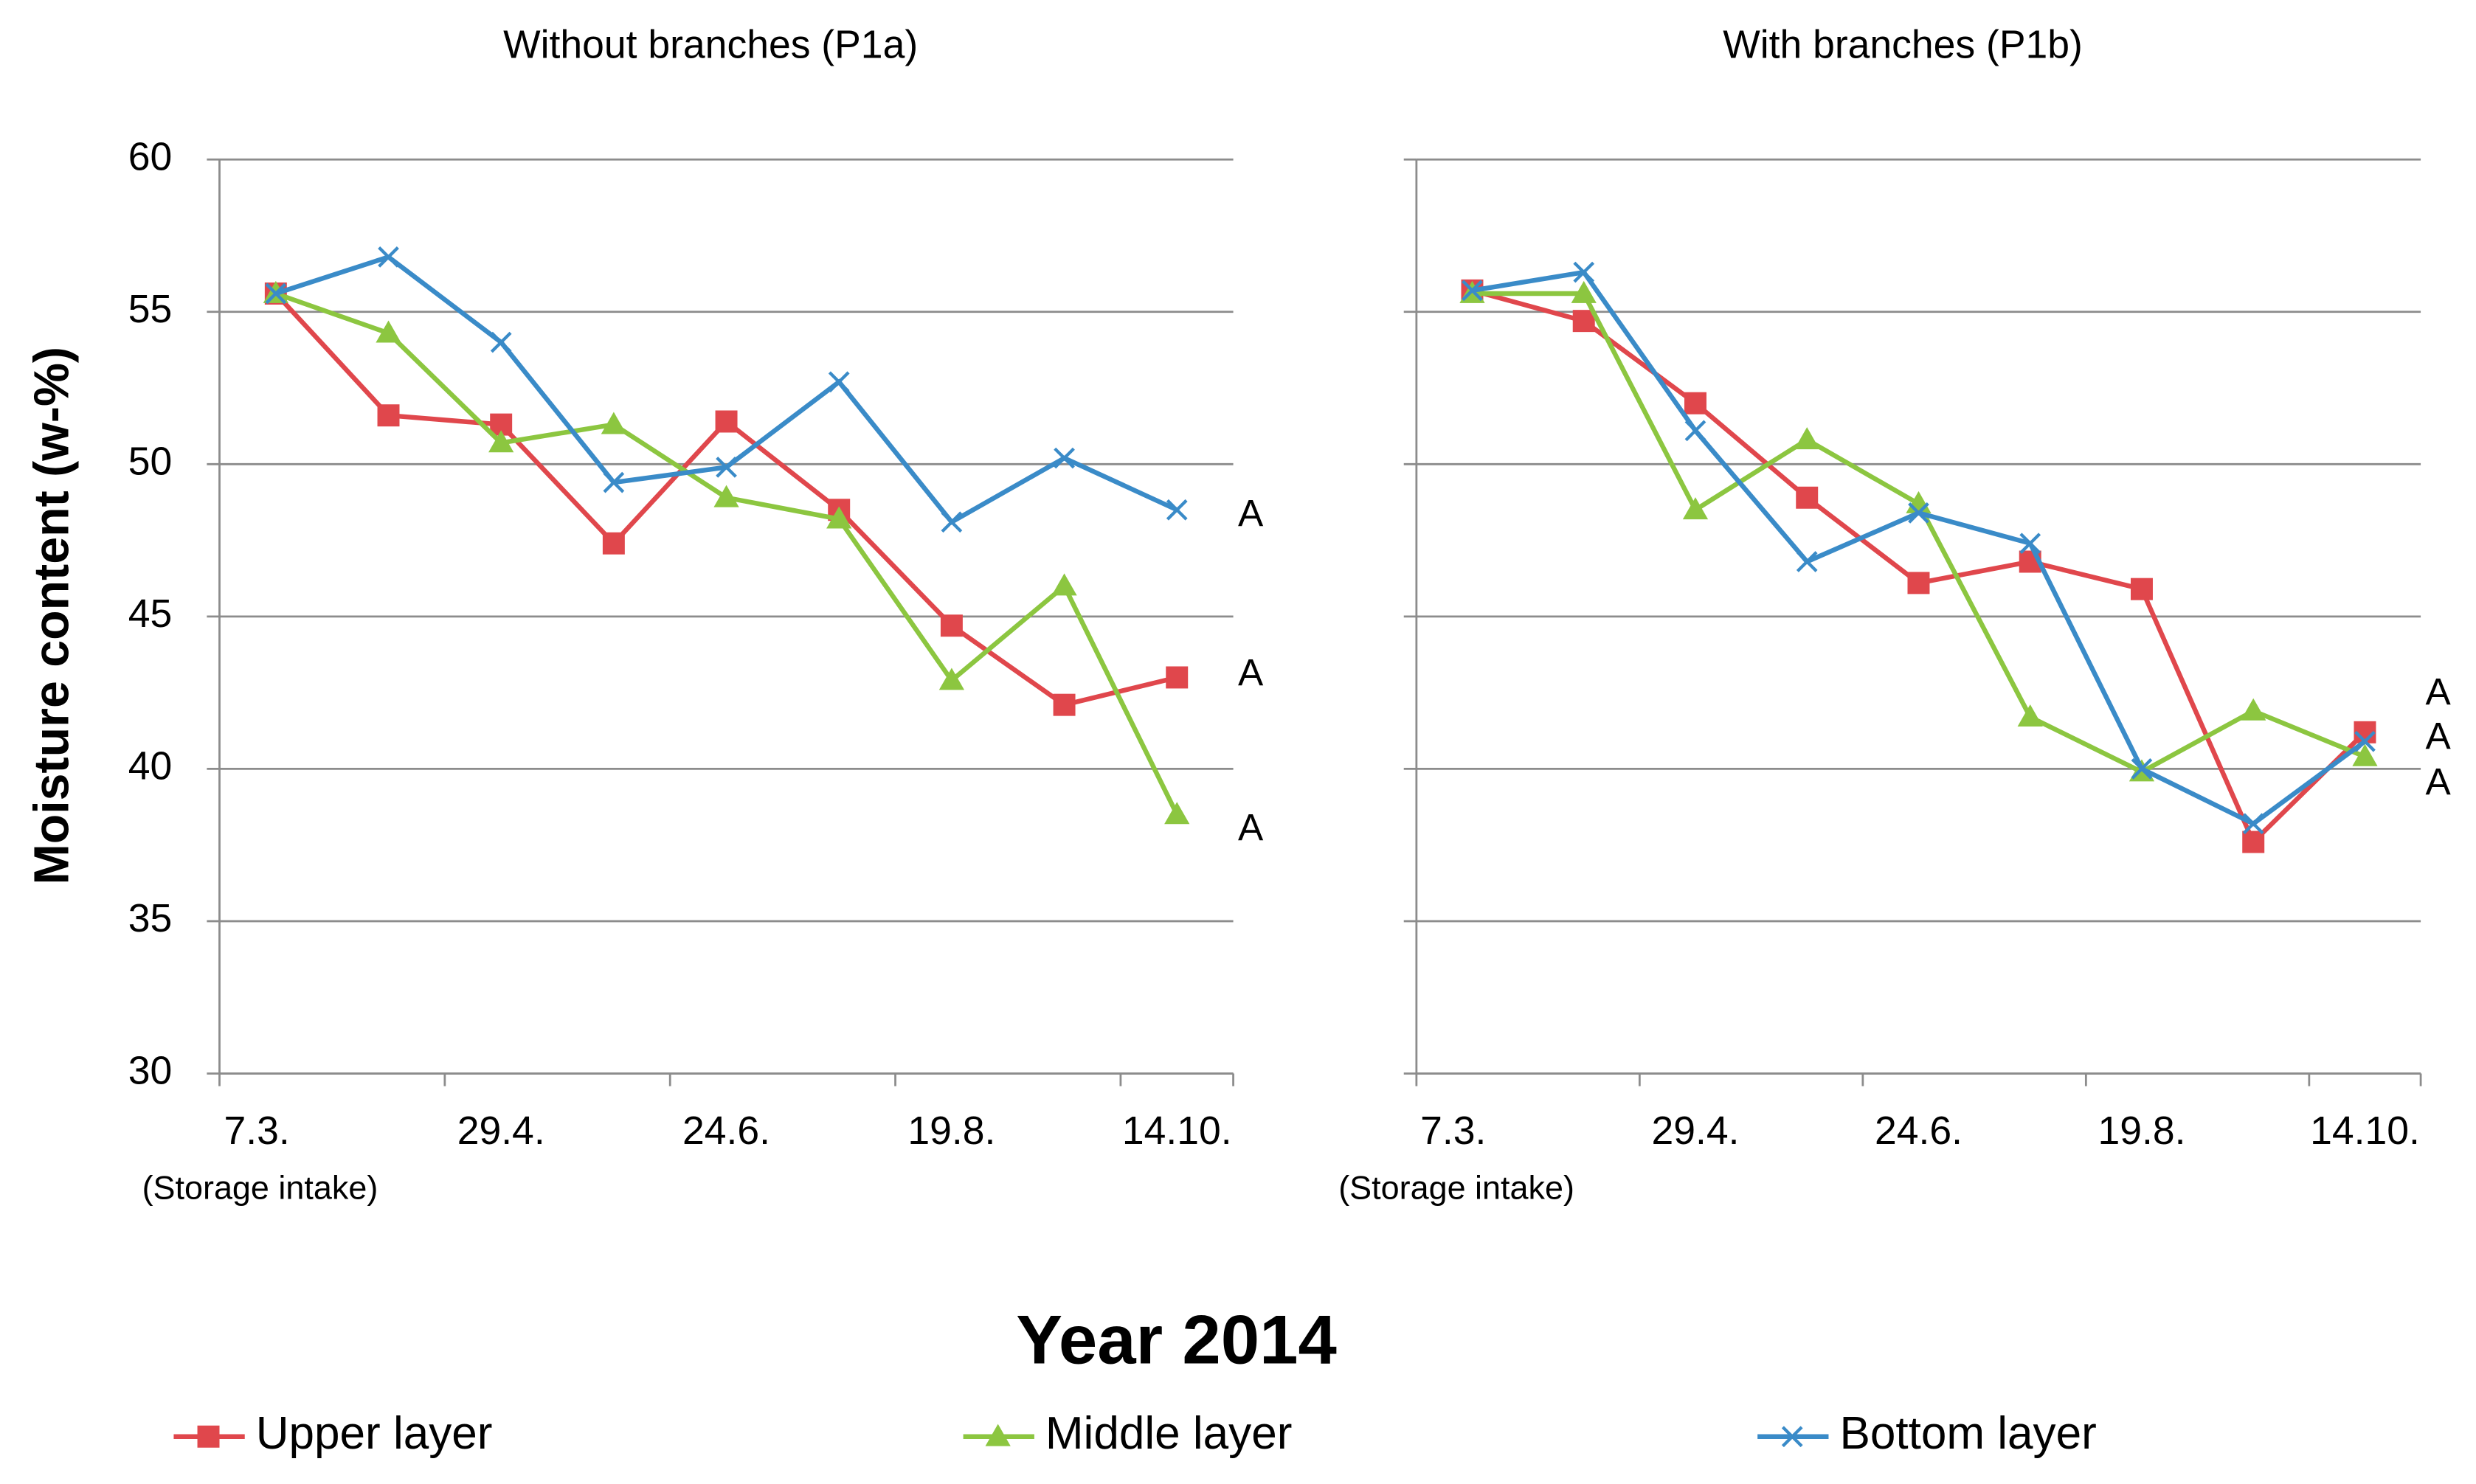 The height and width of the screenshot is (1484, 2476). I want to click on legend-label: Middle layer, so click(1169, 1433).